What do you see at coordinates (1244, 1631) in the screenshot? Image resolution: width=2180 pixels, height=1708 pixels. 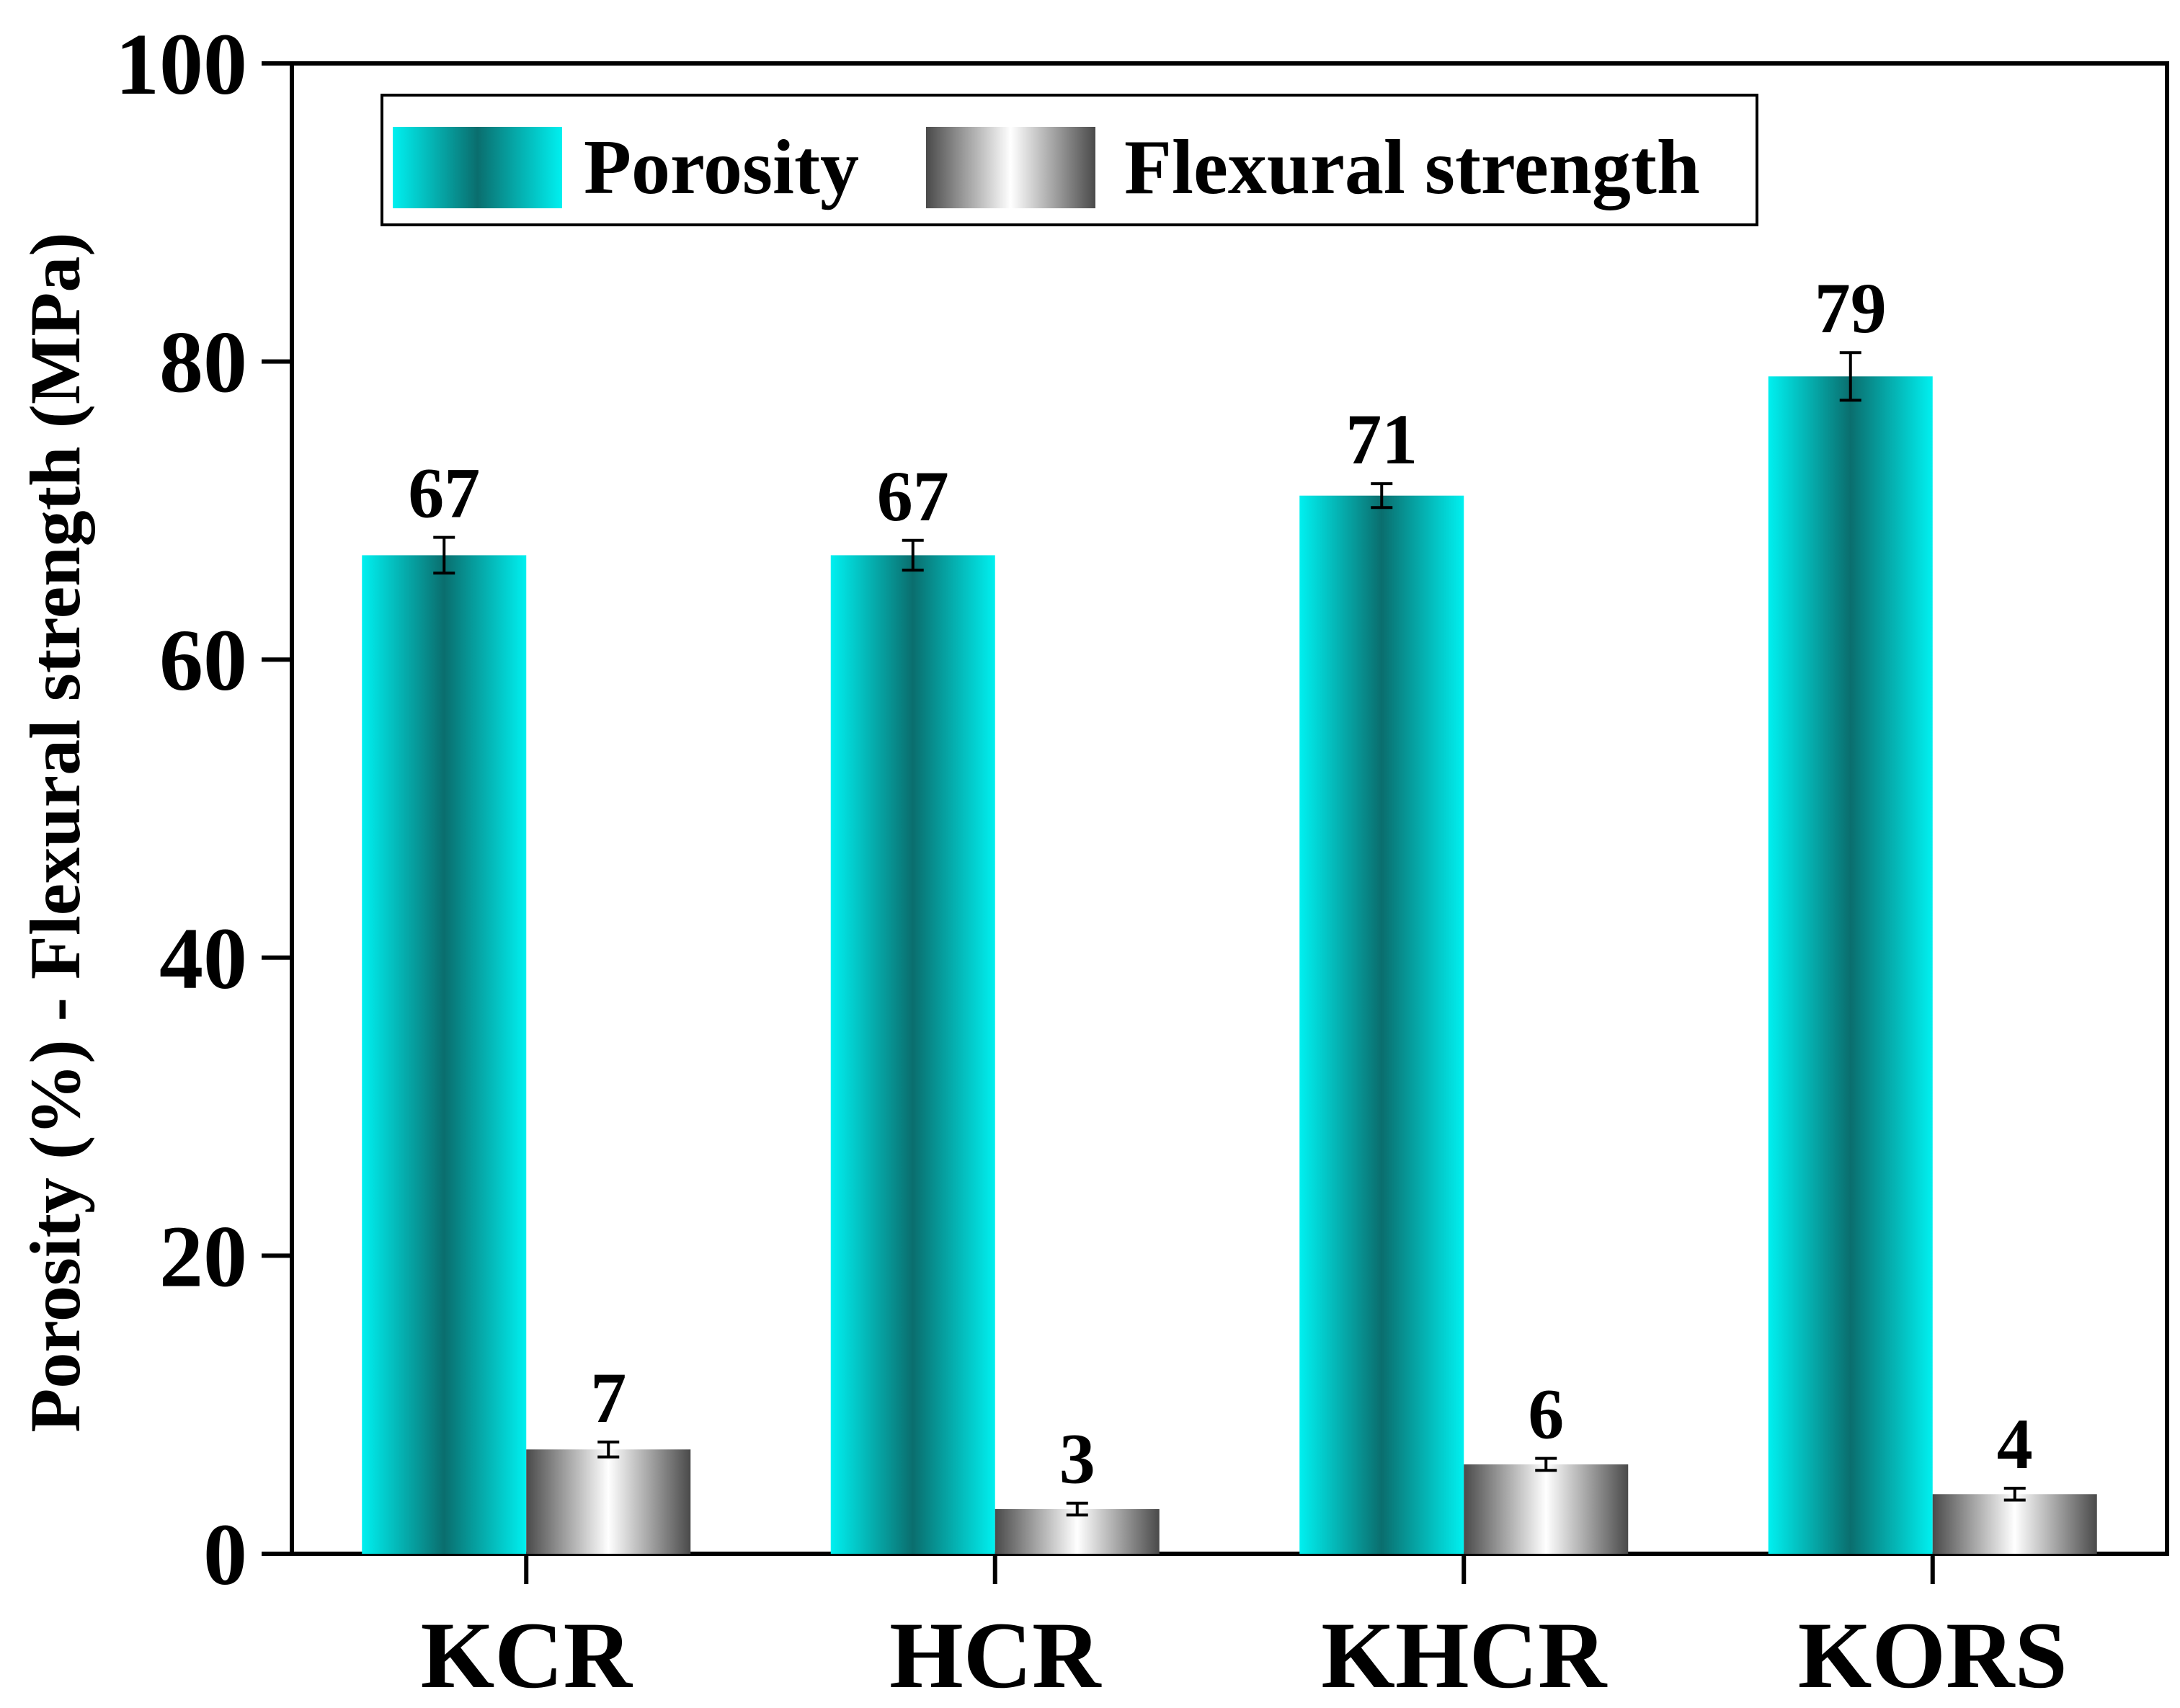 I see `x-axis: KCR HCR KHCR KORS` at bounding box center [1244, 1631].